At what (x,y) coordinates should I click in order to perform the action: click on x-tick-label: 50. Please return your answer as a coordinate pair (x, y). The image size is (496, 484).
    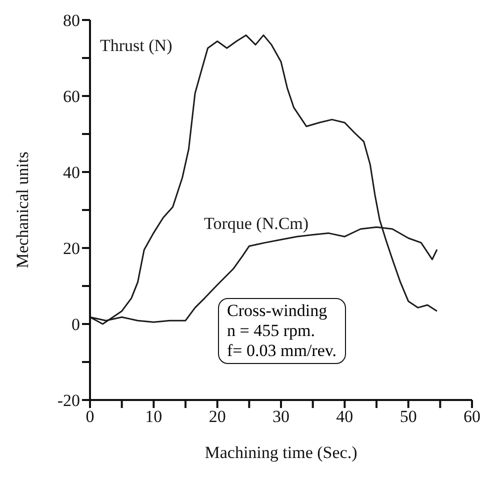
    Looking at the image, I should click on (408, 416).